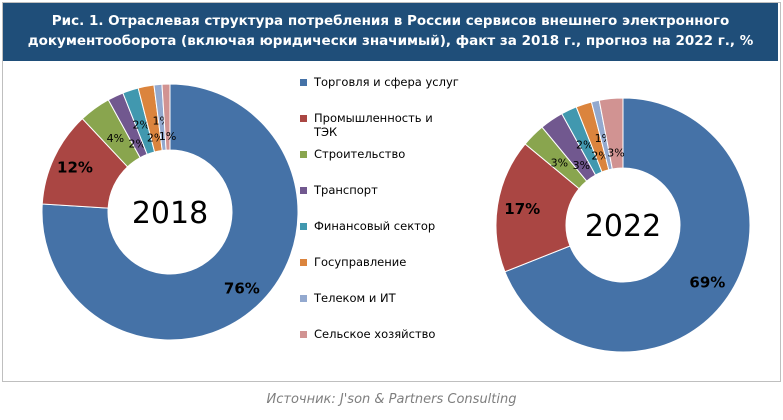 Image resolution: width=783 pixels, height=420 pixels. Describe the element at coordinates (373, 125) in the screenshot. I see `legend-label: Промышленность и ТЭК` at that location.